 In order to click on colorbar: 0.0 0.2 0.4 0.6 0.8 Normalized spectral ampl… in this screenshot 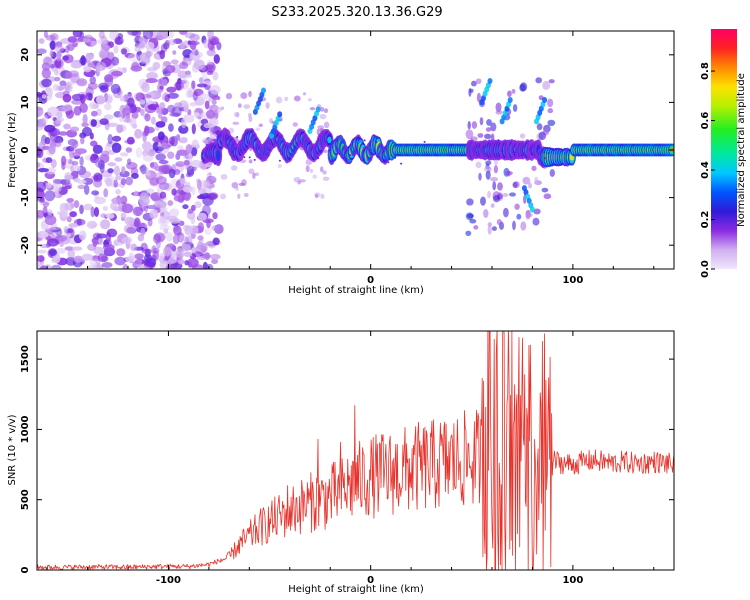, I will do `click(723, 153)`.